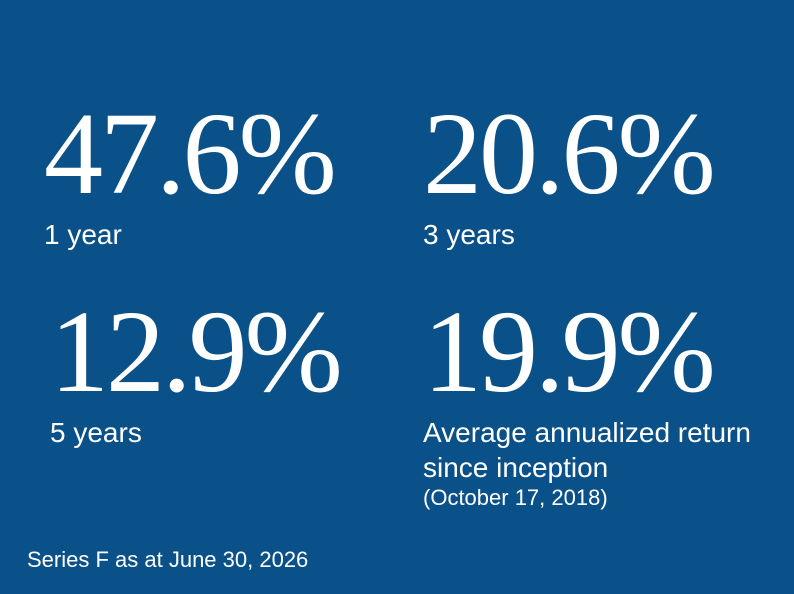 This screenshot has width=794, height=594. I want to click on stat-note: (October 17, 2018), so click(515, 497).